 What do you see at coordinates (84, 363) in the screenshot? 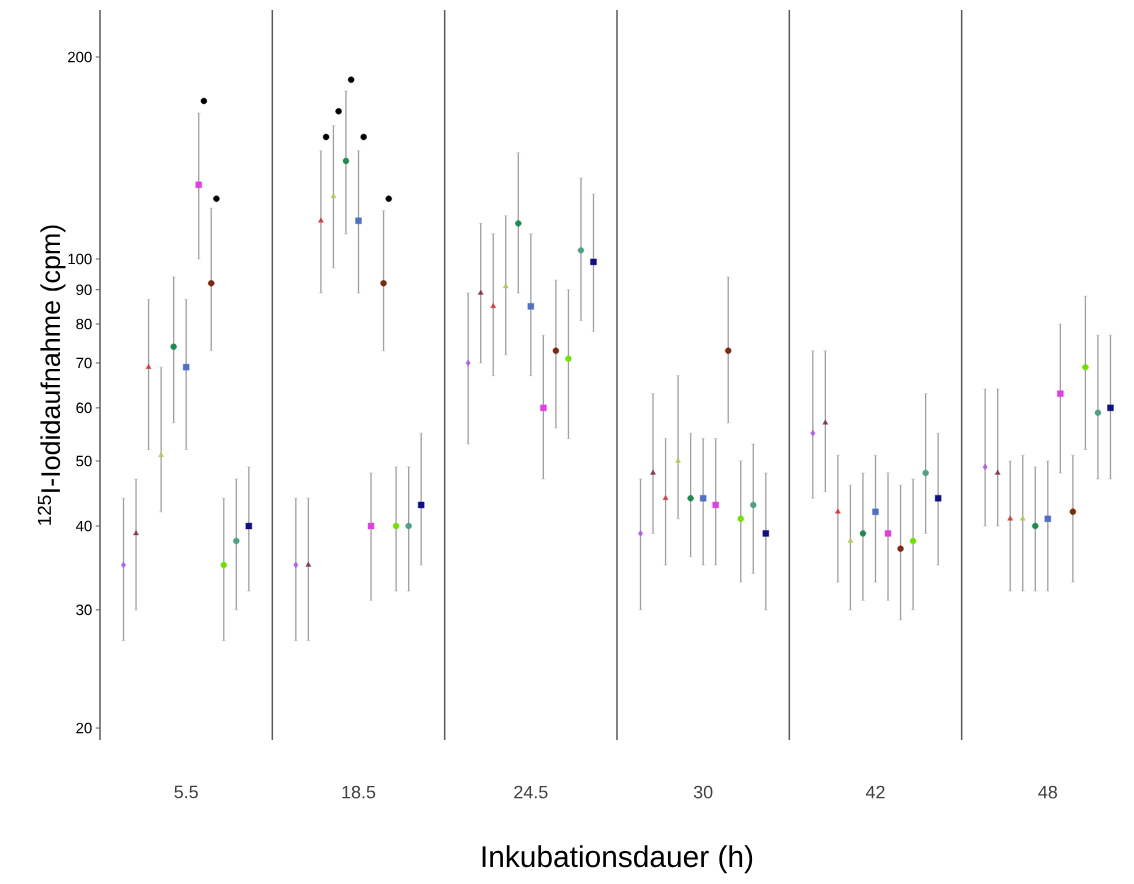
I see `y-tick-label: 70` at bounding box center [84, 363].